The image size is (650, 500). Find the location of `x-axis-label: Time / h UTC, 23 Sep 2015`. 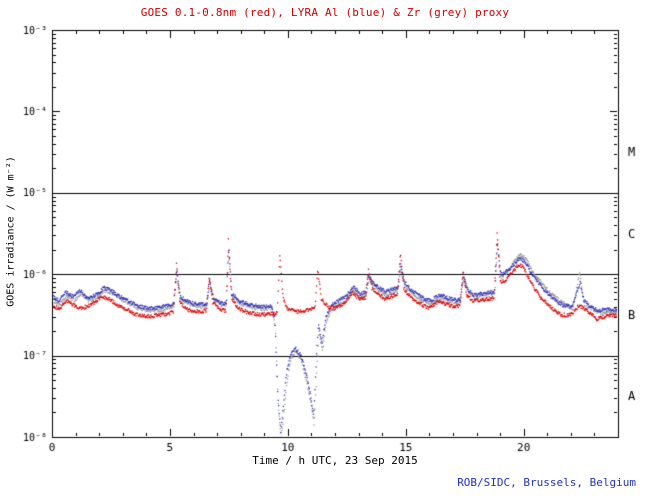

x-axis-label: Time / h UTC, 23 Sep 2015 is located at coordinates (335, 460).